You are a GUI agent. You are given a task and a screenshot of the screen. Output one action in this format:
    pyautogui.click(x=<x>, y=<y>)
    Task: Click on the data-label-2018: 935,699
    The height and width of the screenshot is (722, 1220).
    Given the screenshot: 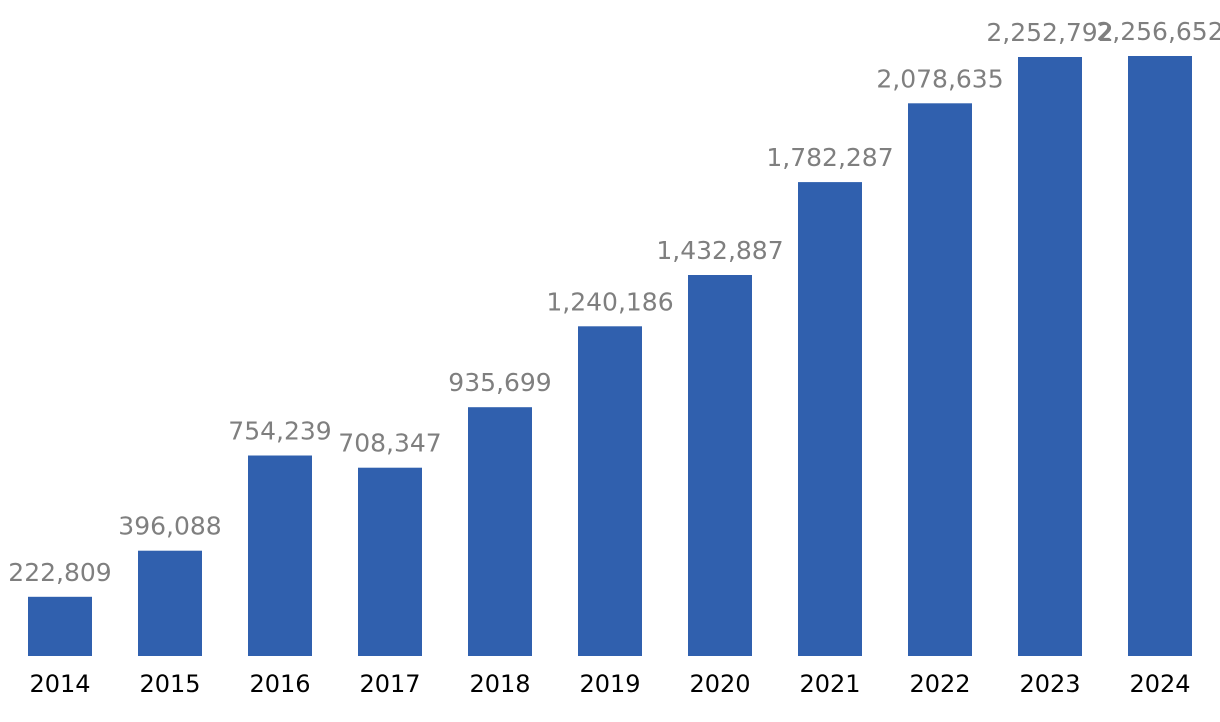 What is the action you would take?
    pyautogui.click(x=499, y=382)
    